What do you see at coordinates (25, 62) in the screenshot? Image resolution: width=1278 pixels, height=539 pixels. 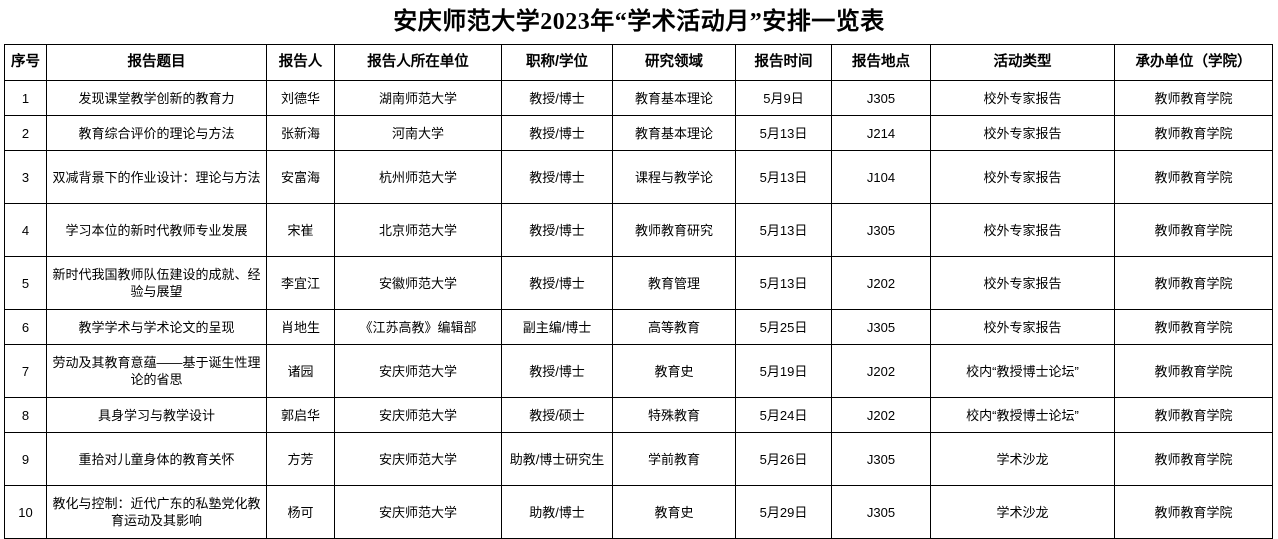 I see `column-header-index: 序号` at bounding box center [25, 62].